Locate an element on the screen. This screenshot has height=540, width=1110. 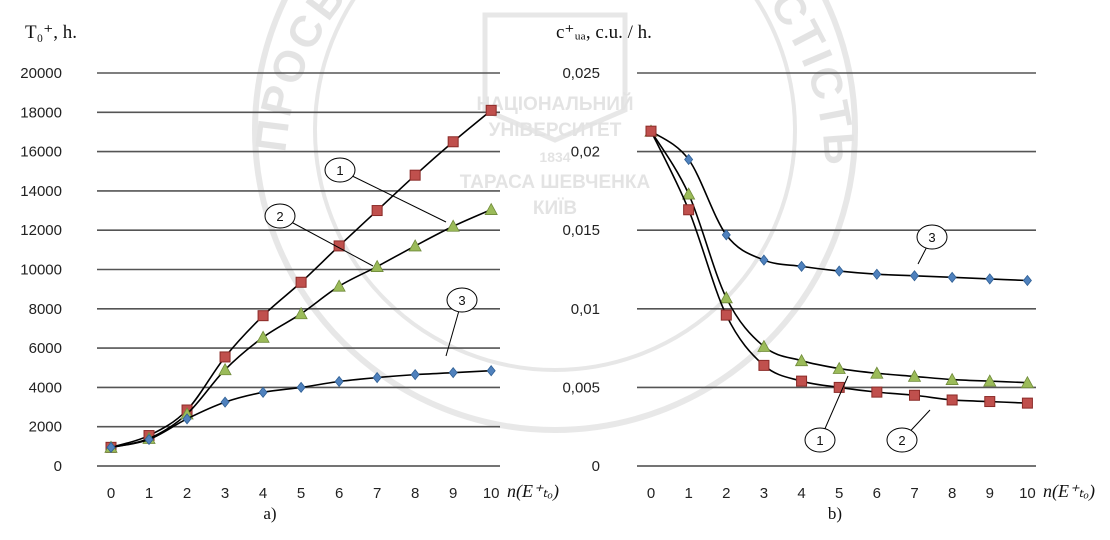
y-tick-label: 6000 is located at coordinates (45, 348).